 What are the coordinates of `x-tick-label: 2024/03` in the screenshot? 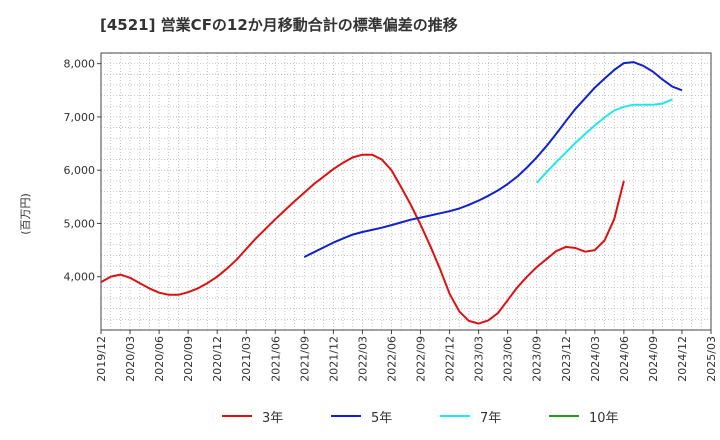 It's located at (595, 359).